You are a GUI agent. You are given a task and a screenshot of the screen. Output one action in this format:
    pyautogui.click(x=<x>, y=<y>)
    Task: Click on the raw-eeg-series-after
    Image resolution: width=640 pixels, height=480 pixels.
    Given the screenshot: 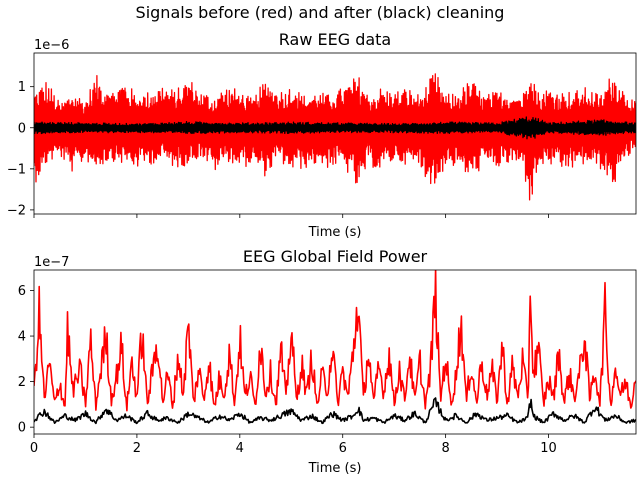 What is the action you would take?
    pyautogui.click(x=335, y=128)
    